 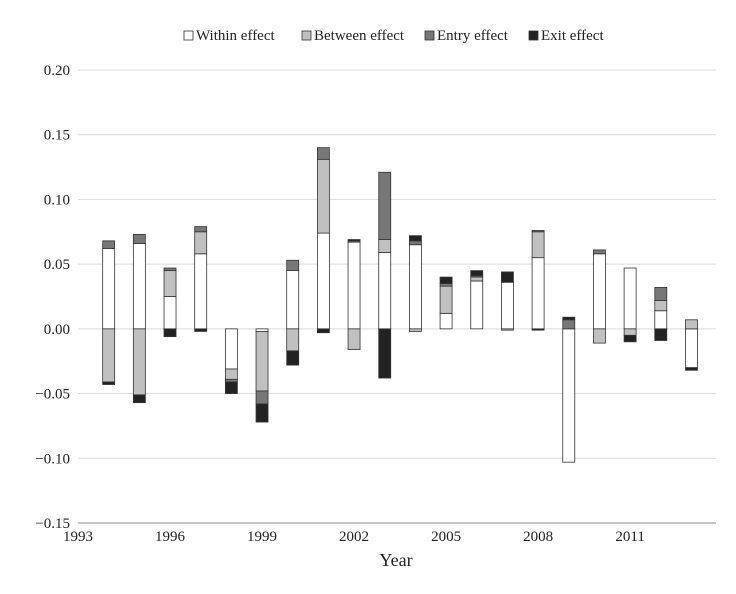 I want to click on bar-entry-effect-2009, so click(x=569, y=324).